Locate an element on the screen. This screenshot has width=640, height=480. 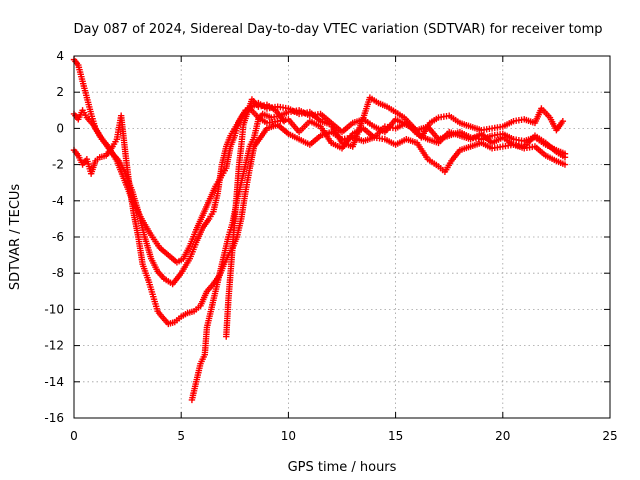
y-tick-label: -14 is located at coordinates (54, 382).